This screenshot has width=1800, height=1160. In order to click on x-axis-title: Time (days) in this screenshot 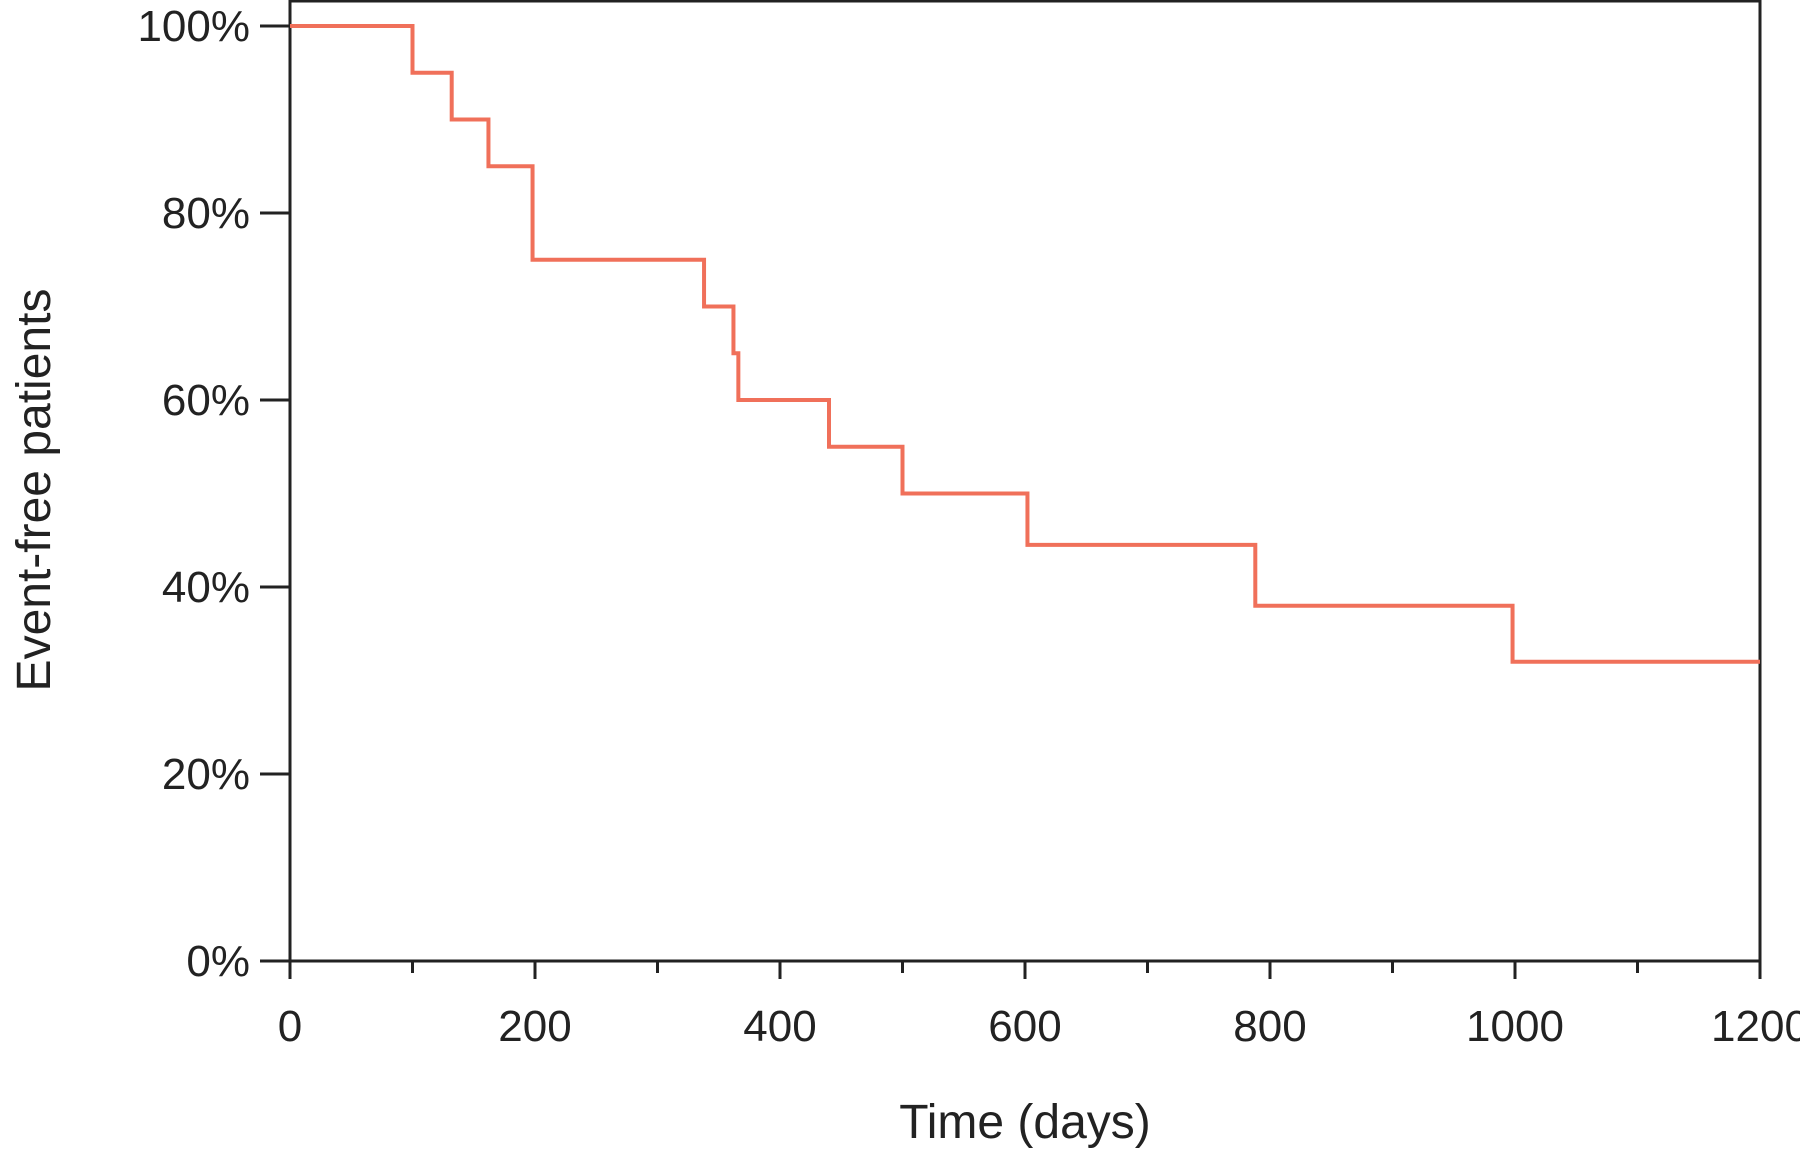, I will do `click(1025, 1122)`.